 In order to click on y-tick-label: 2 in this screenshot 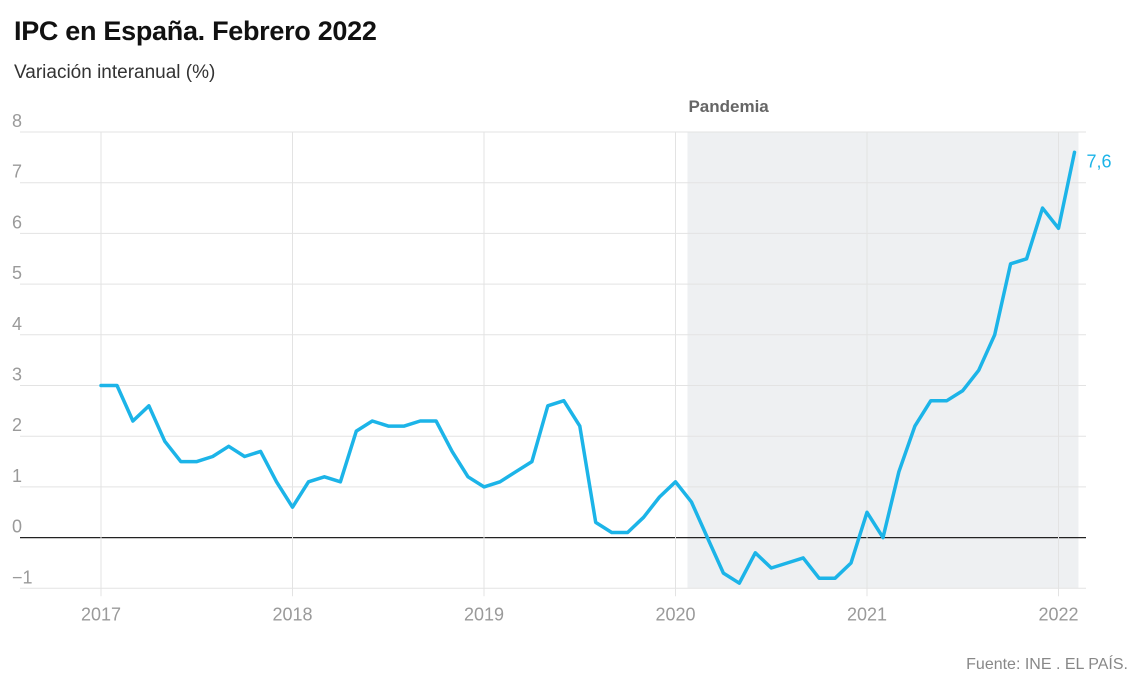, I will do `click(17, 425)`.